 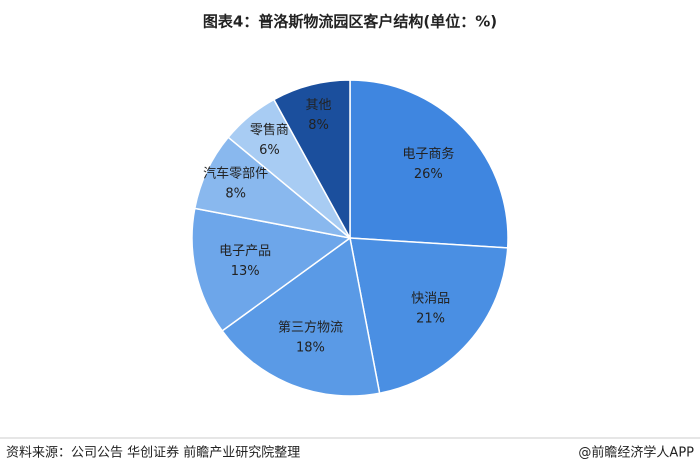 I want to click on slice-label: 快消品, so click(x=430, y=299).